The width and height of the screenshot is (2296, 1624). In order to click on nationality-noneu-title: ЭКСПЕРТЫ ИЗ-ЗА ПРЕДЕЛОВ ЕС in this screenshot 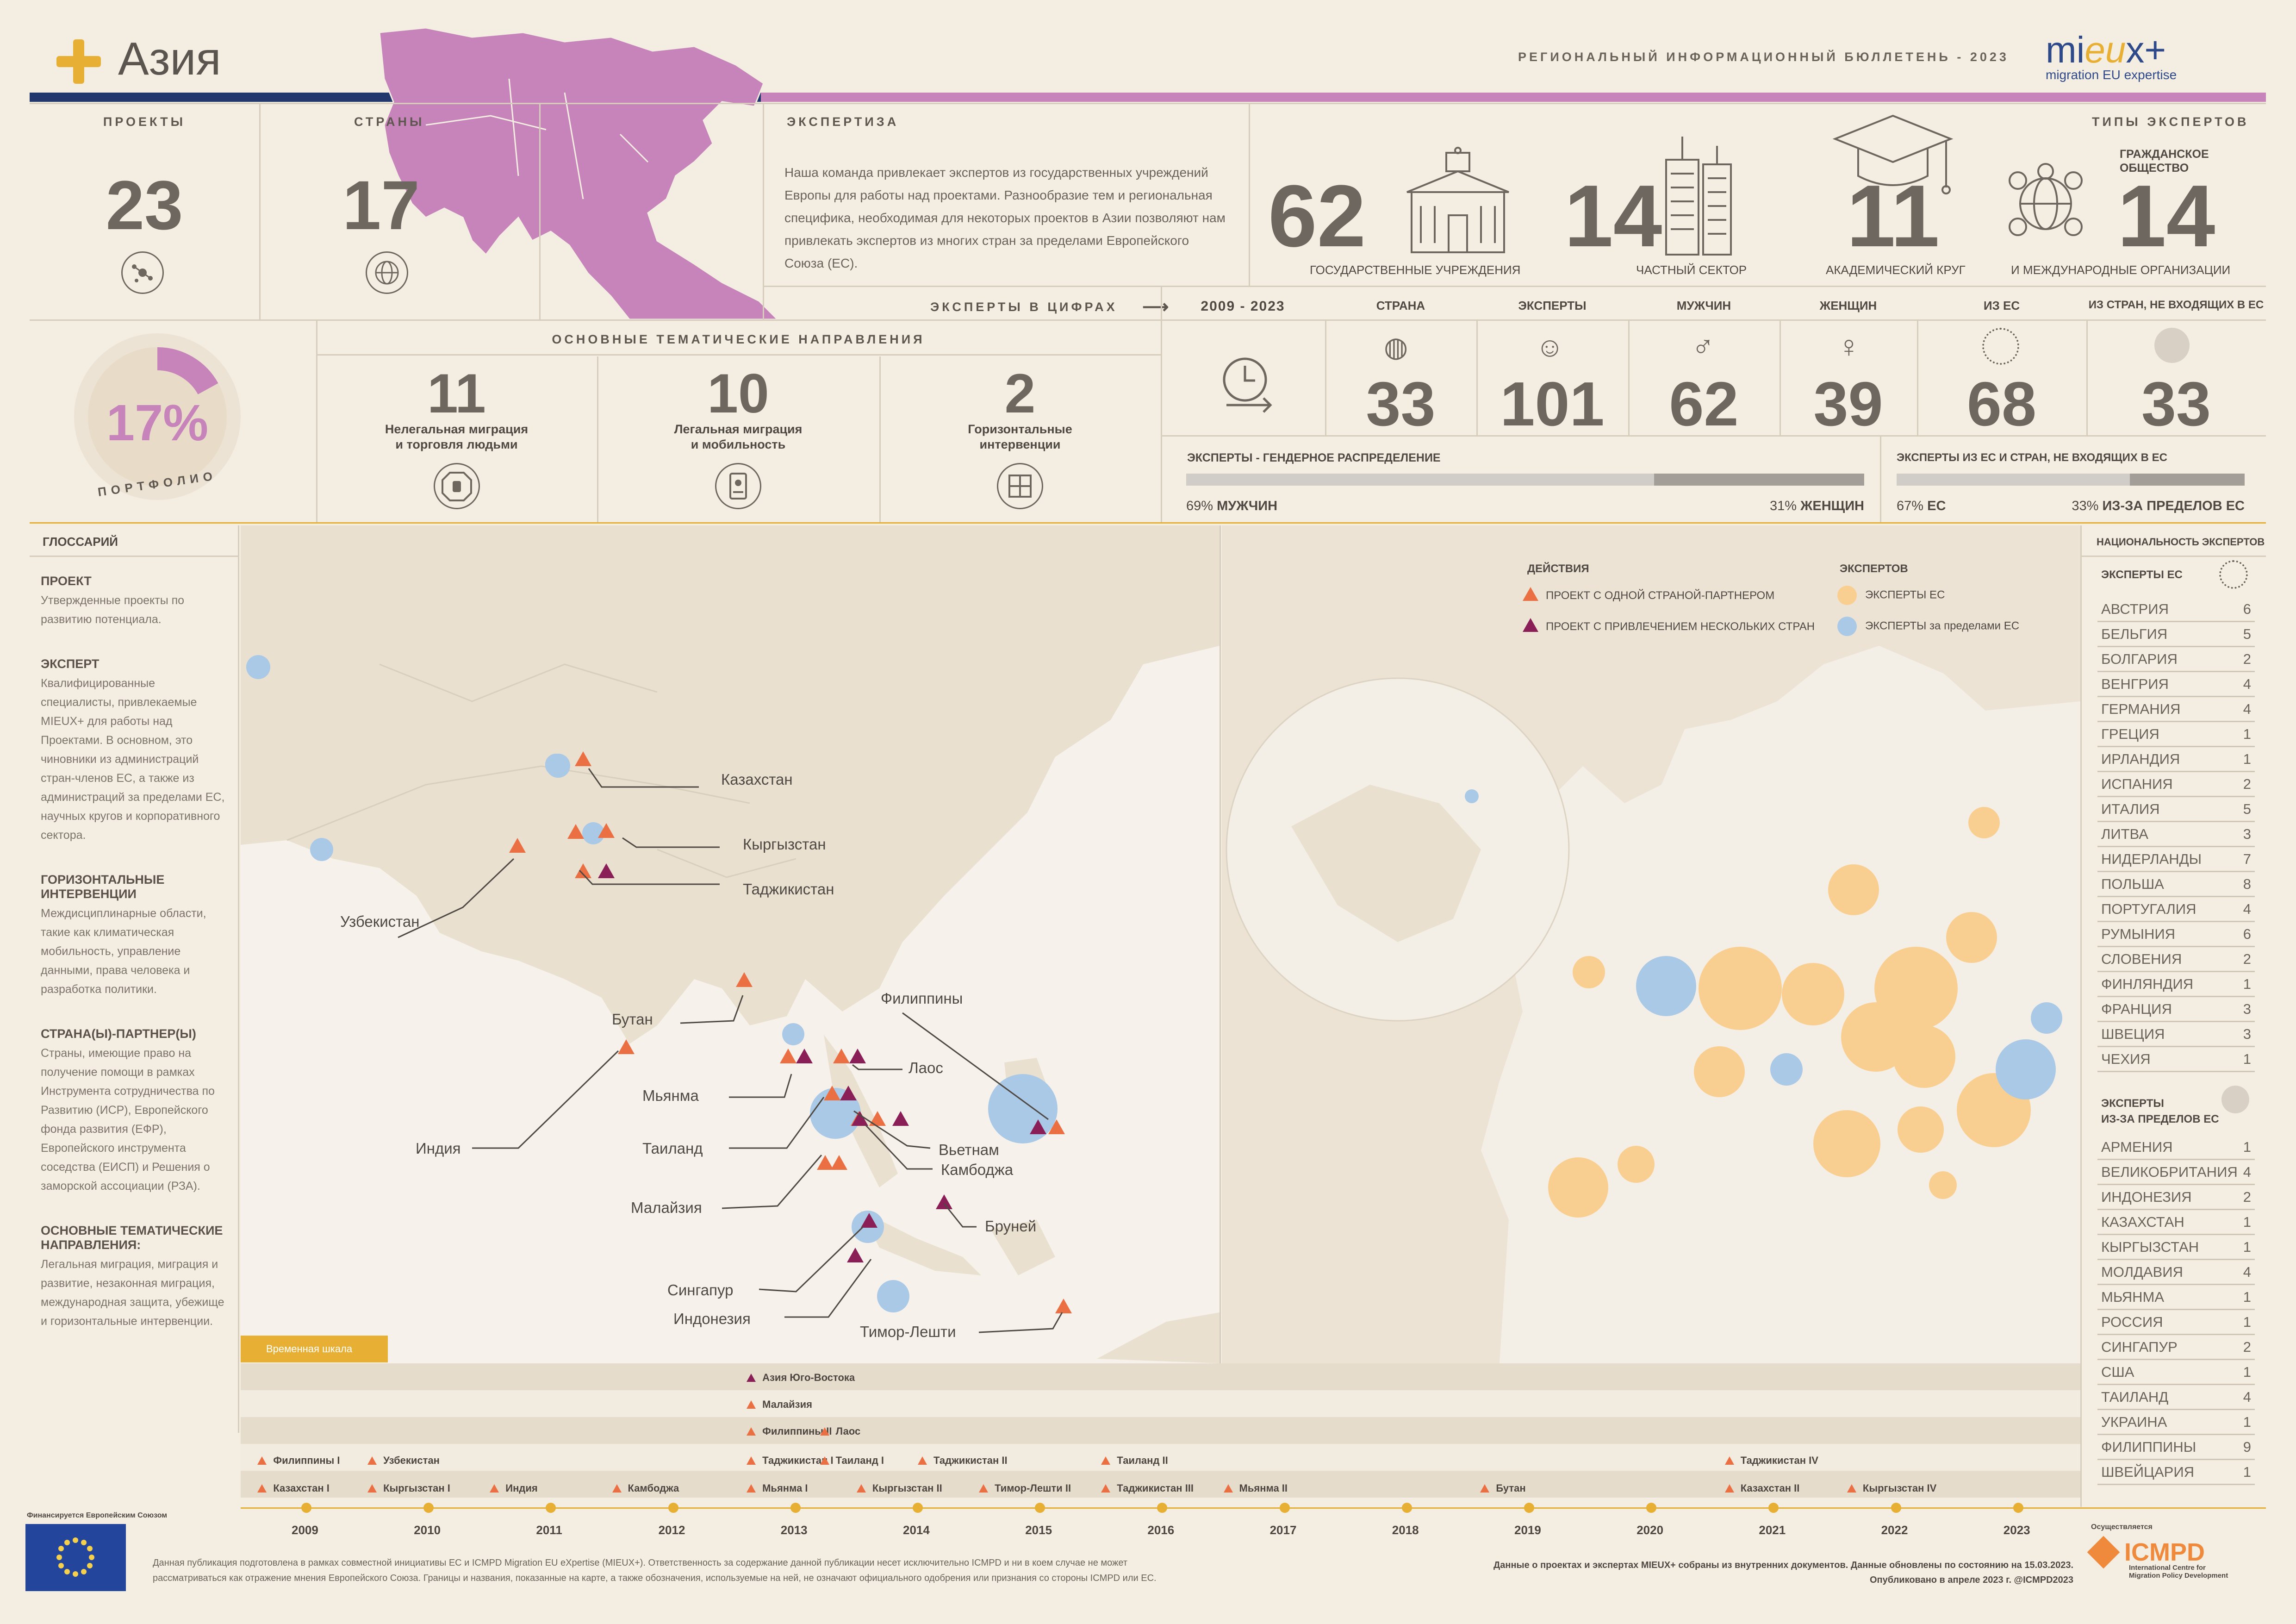, I will do `click(2160, 1111)`.